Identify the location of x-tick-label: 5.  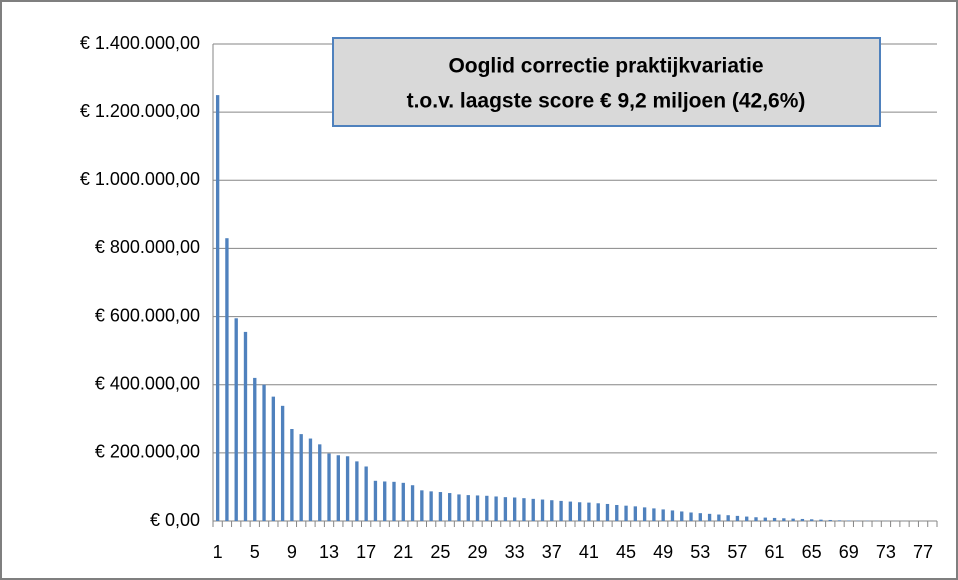
(255, 552).